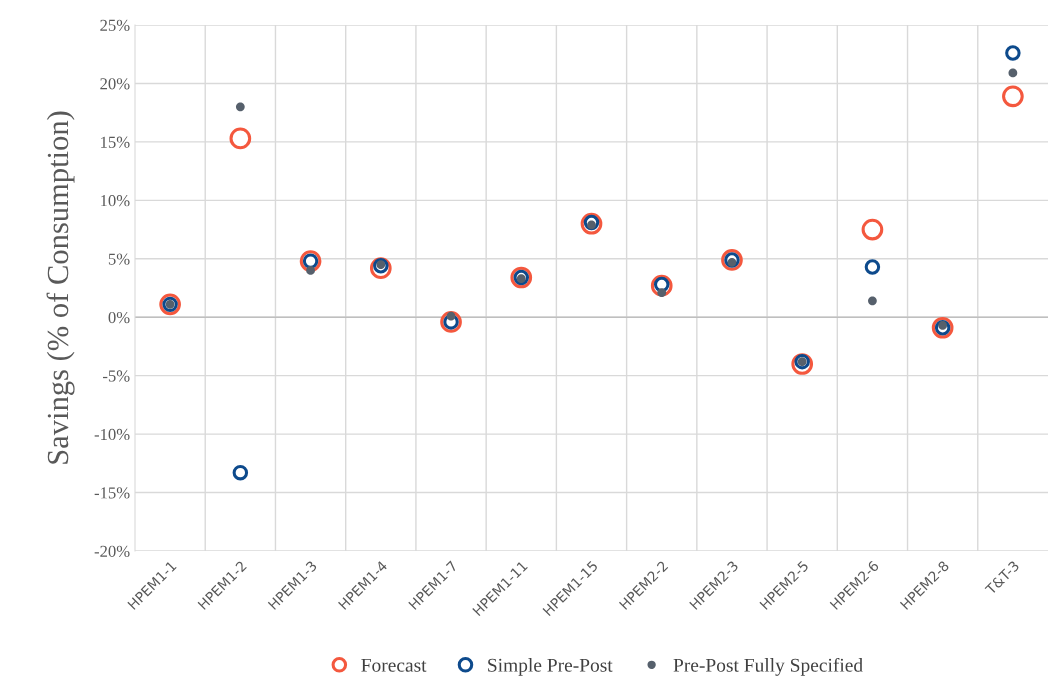  I want to click on y-tick-label: -15%, so click(112, 493).